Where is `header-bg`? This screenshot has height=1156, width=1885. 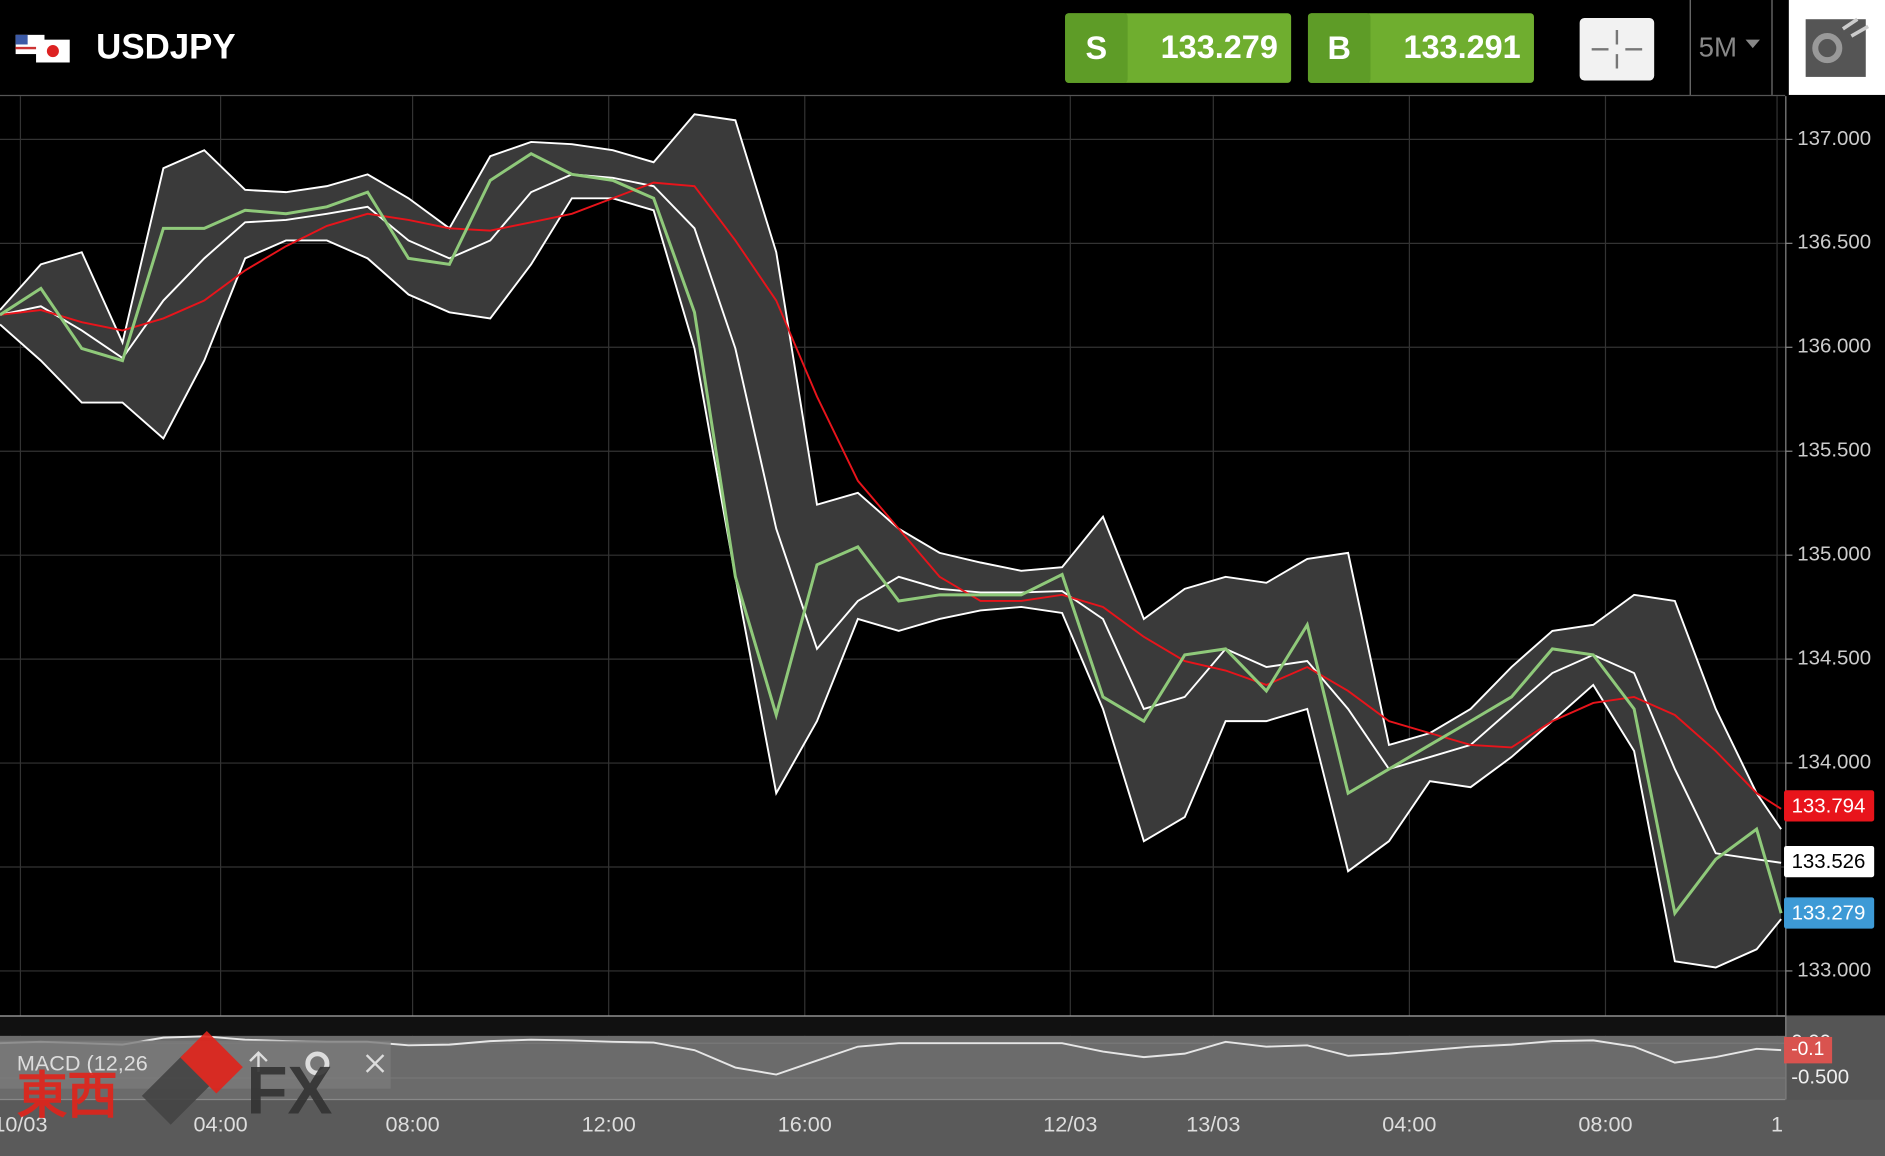 header-bg is located at coordinates (942, 47).